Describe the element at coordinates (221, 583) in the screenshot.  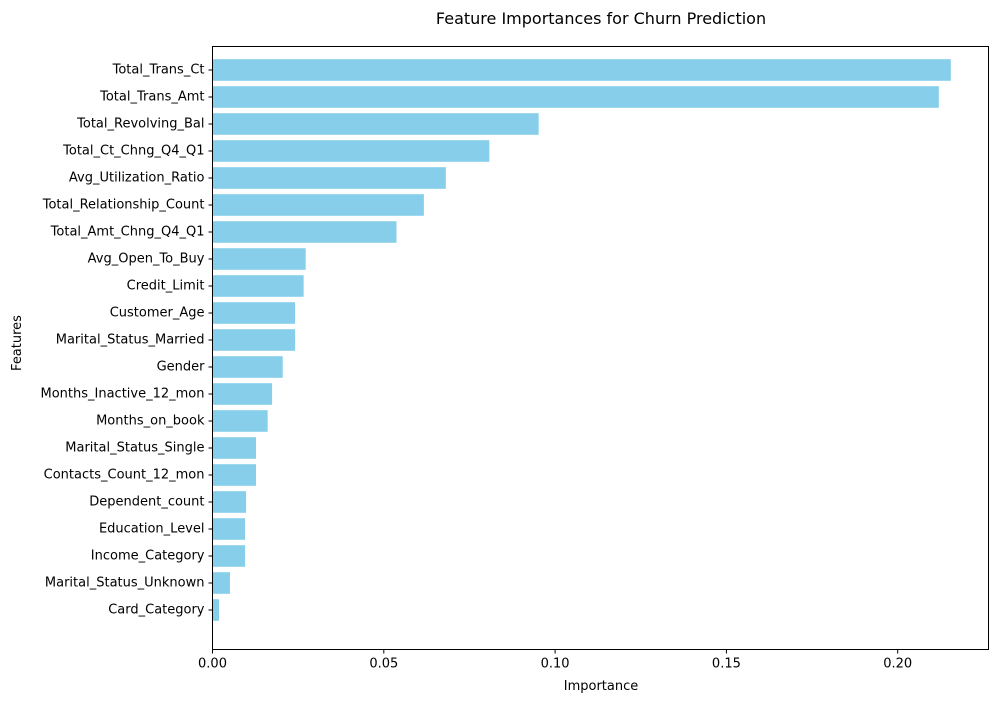
I see `bar-marital-status-unknown` at that location.